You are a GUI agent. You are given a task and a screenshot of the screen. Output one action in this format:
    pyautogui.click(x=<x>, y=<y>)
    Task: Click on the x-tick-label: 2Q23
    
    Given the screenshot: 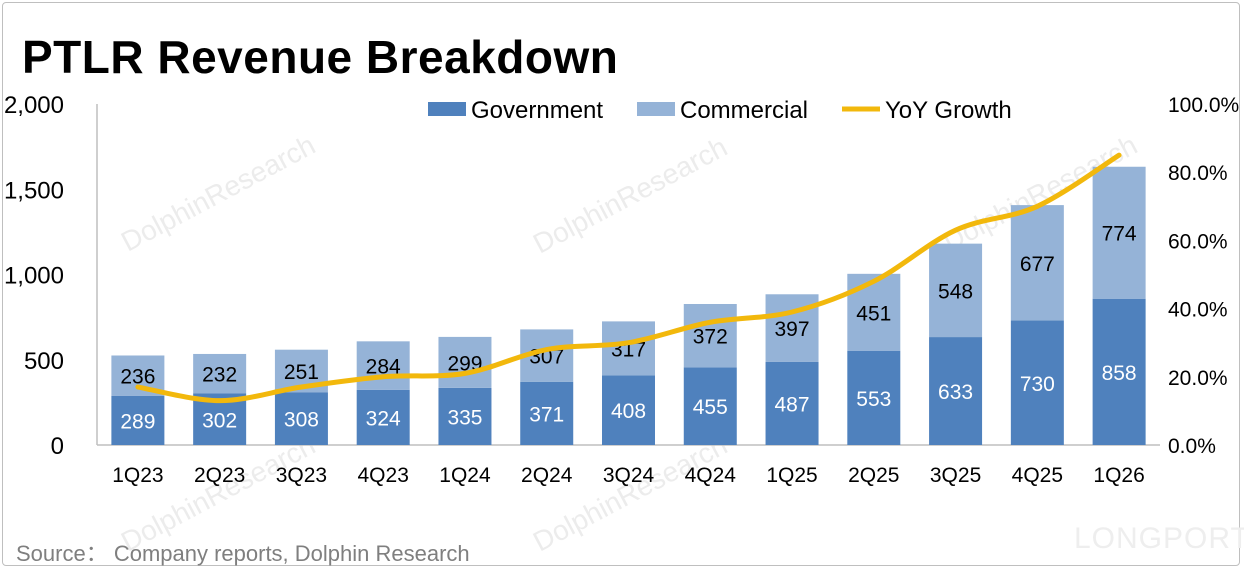 What is the action you would take?
    pyautogui.click(x=219, y=475)
    